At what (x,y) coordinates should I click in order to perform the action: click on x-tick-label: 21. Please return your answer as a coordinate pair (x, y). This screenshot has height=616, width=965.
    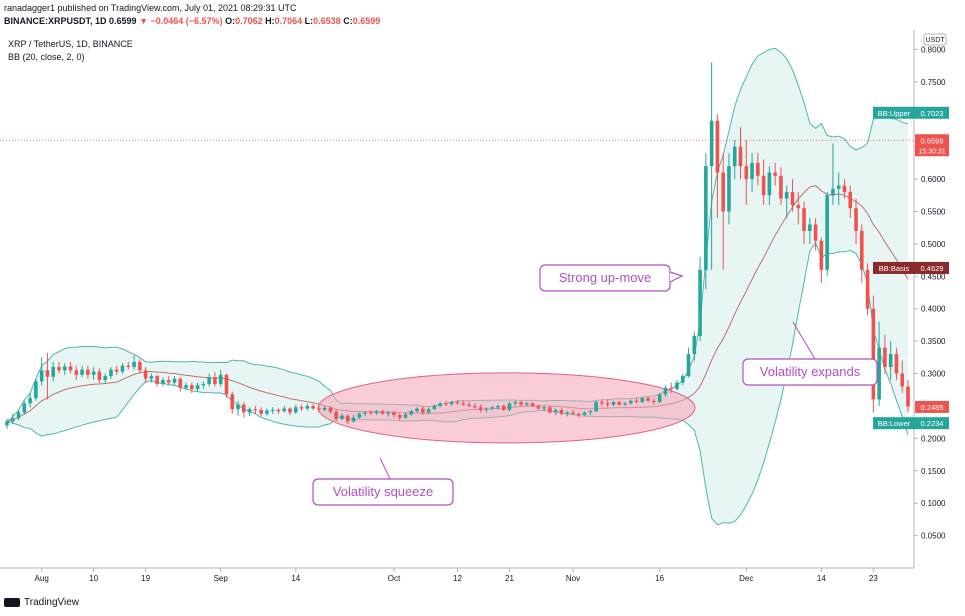
    Looking at the image, I should click on (509, 578).